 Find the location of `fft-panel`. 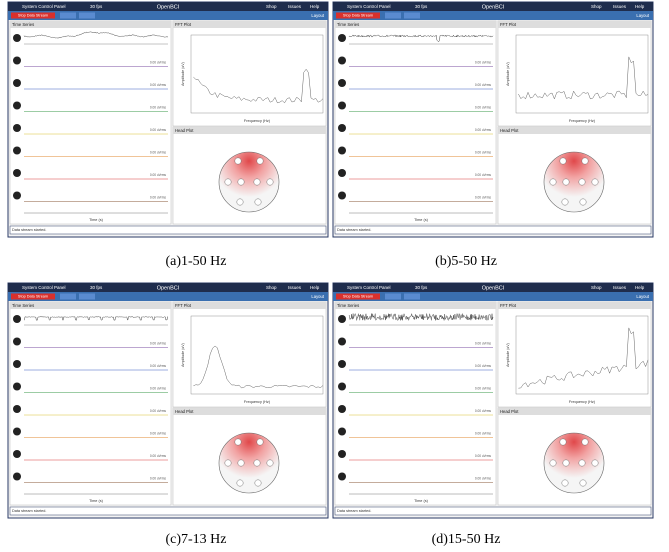

fft-panel is located at coordinates (574, 73).